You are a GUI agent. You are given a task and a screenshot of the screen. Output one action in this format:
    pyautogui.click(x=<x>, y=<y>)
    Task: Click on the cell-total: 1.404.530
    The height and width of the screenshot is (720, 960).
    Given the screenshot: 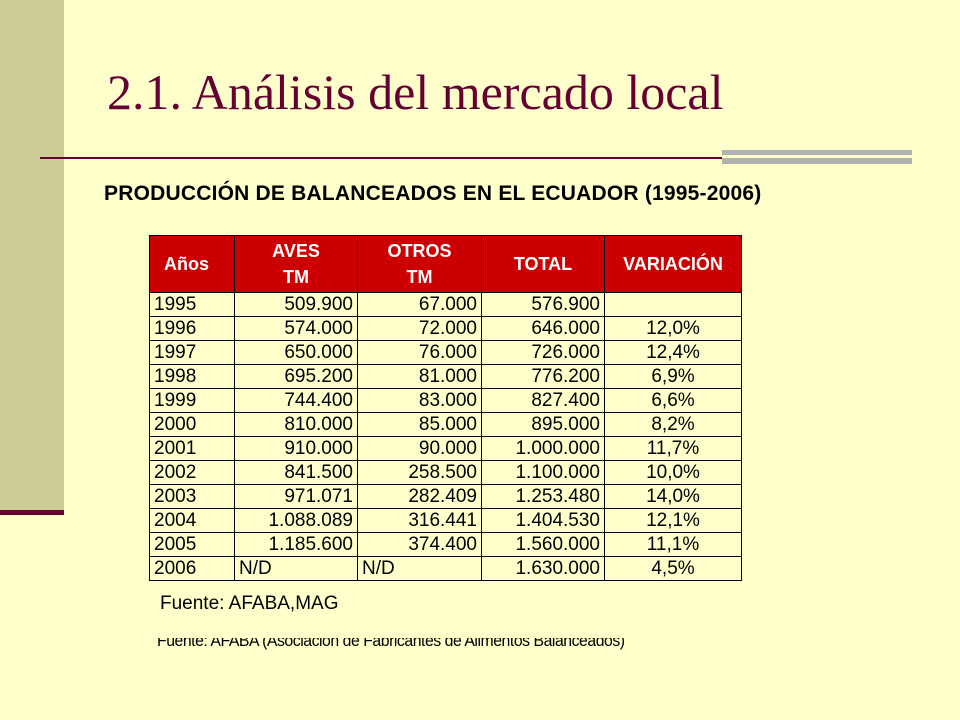 What is the action you would take?
    pyautogui.click(x=543, y=520)
    